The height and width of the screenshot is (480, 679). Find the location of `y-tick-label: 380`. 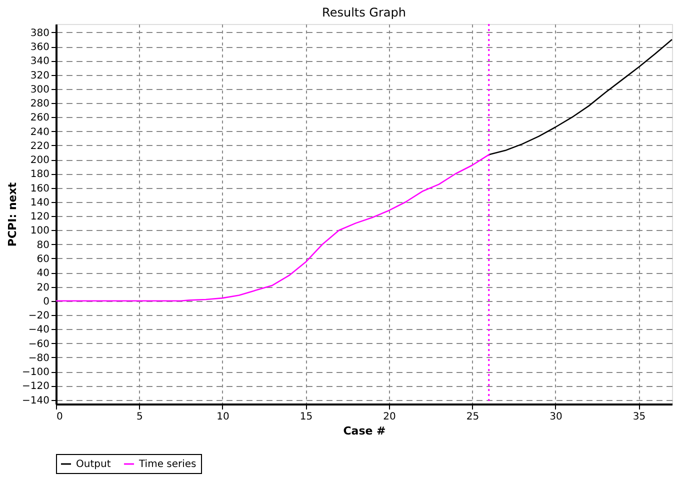

y-tick-label: 380 is located at coordinates (40, 33).